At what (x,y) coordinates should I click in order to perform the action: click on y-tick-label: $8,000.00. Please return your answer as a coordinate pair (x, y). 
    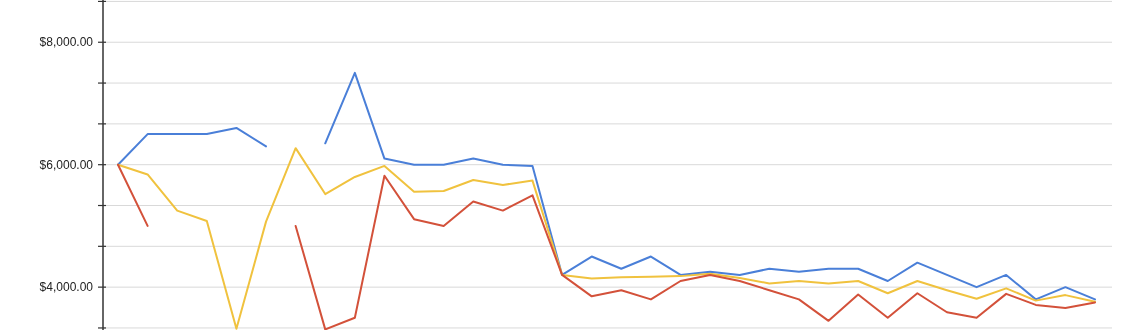
    Looking at the image, I should click on (66, 42).